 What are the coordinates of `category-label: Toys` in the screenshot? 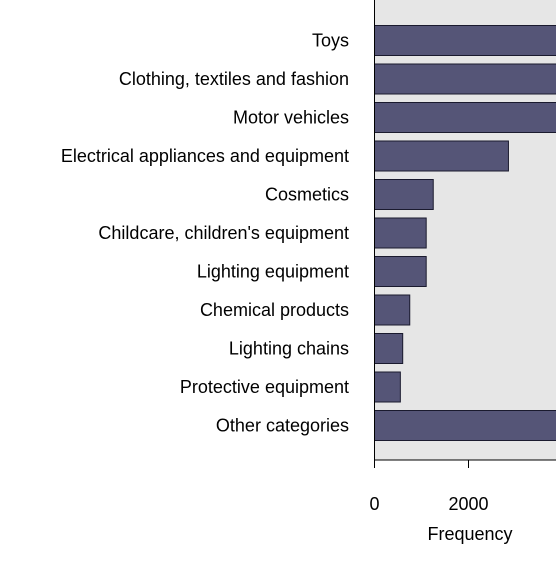 It's located at (330, 41).